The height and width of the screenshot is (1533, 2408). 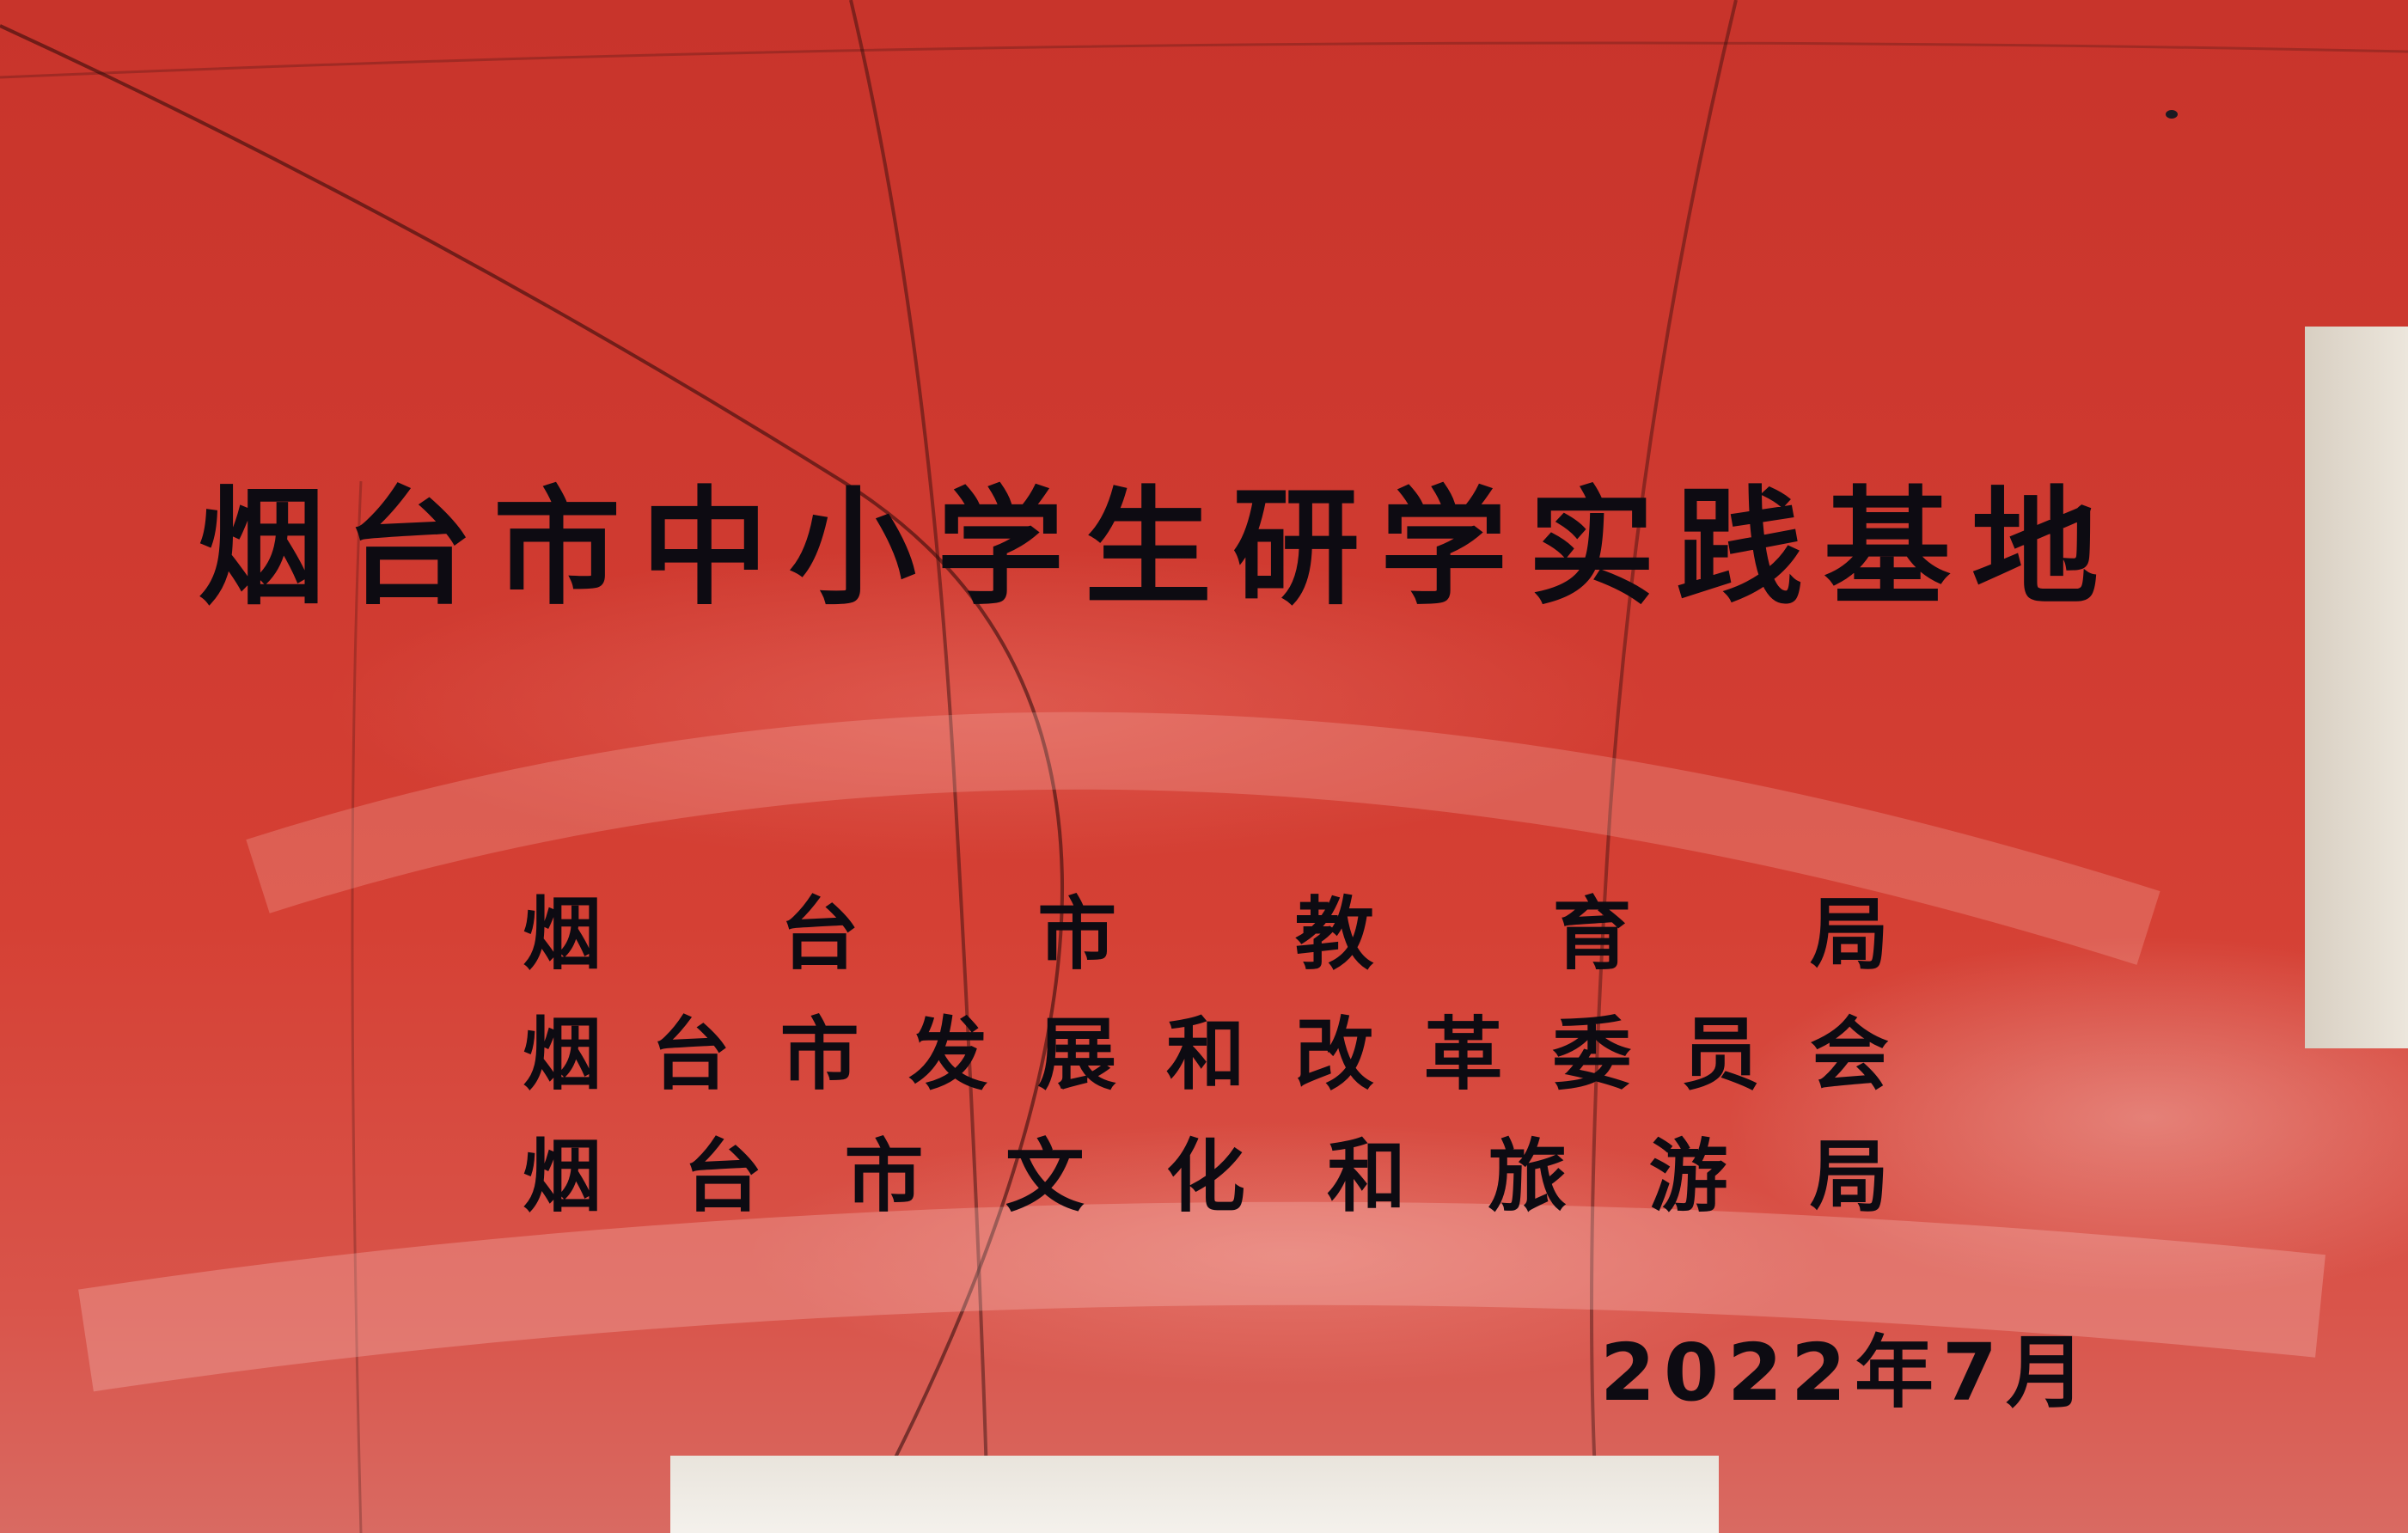 I want to click on background-wall, so click(x=2356, y=687).